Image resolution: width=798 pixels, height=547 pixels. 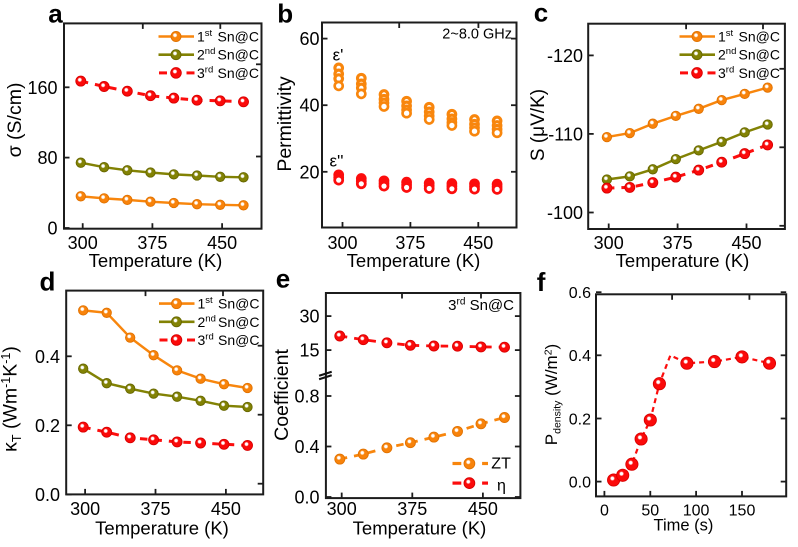 I want to click on svg-text: 160, so click(x=42, y=88).